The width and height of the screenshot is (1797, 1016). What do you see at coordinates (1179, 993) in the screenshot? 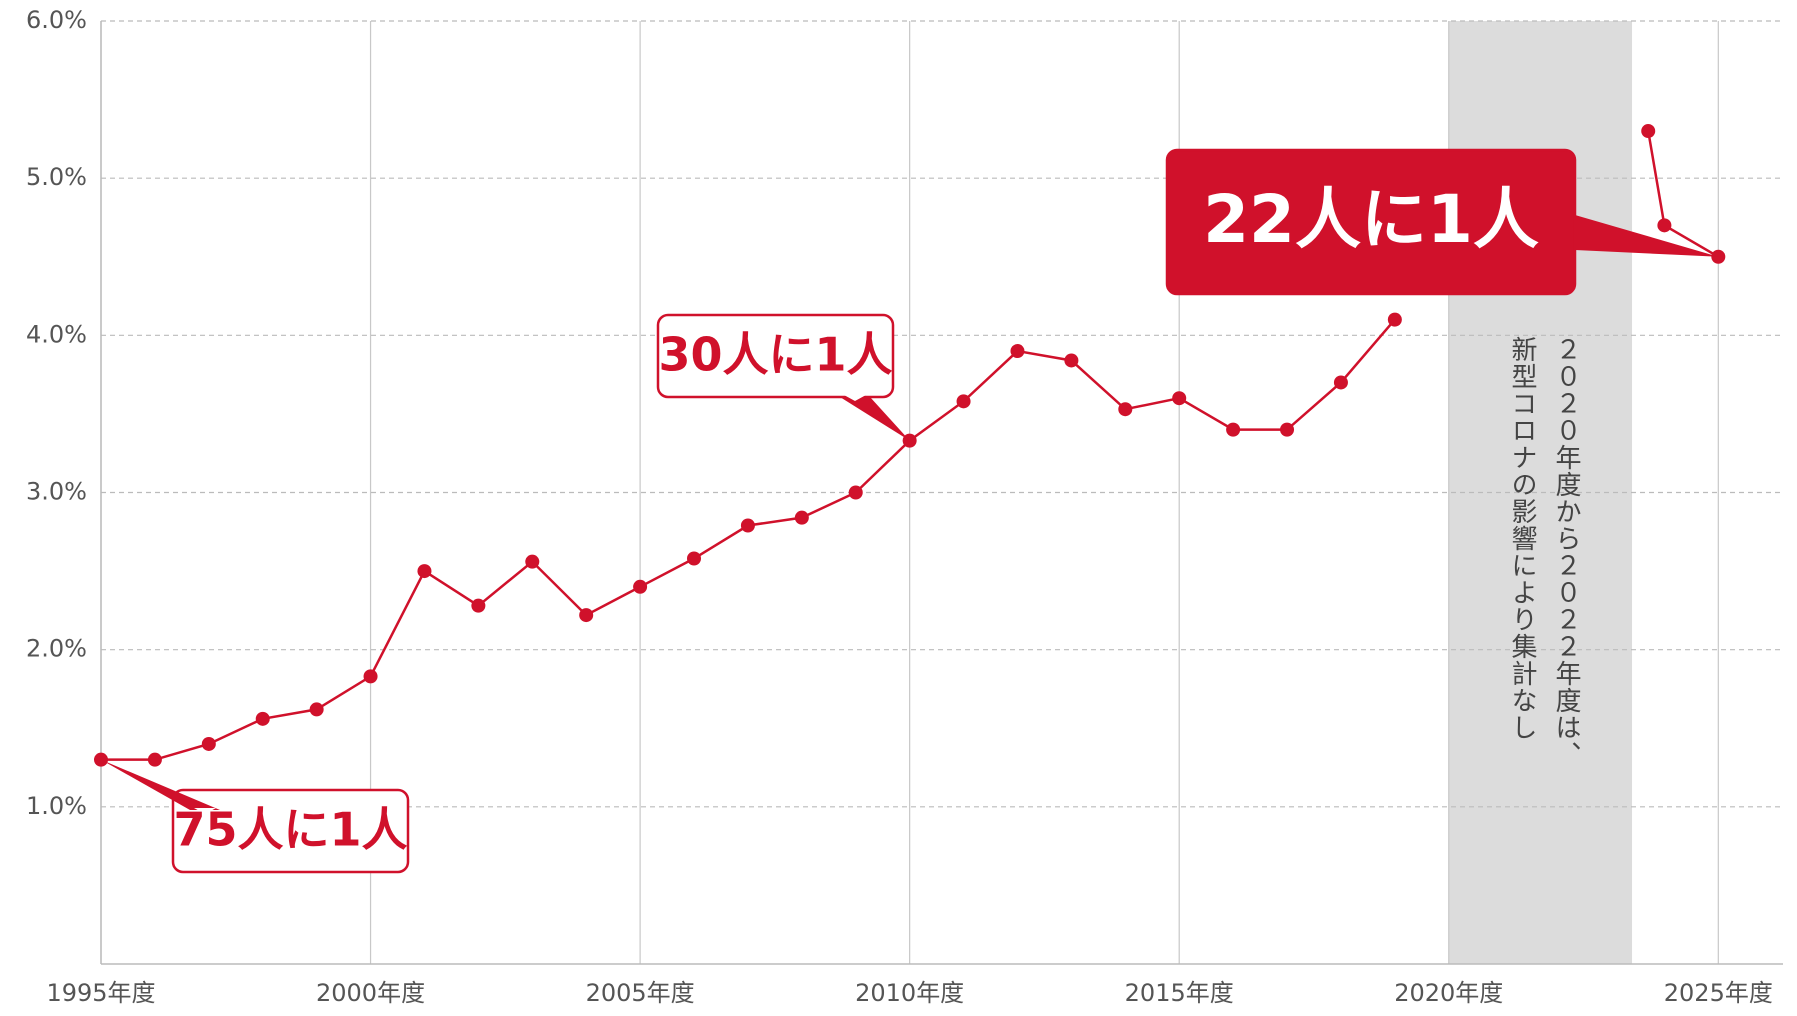
I see `x-tick-label: 2015年度` at bounding box center [1179, 993].